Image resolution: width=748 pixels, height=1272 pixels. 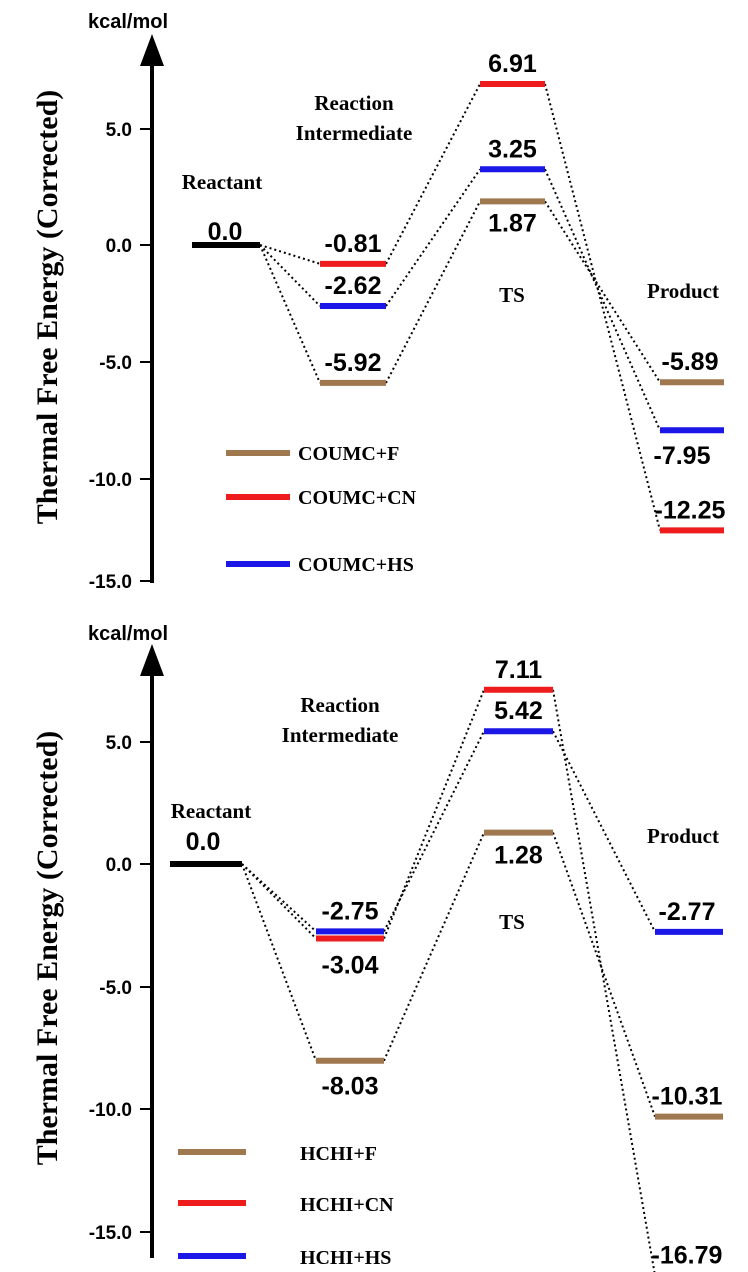 What do you see at coordinates (687, 912) in the screenshot?
I see `data-label: -2.77` at bounding box center [687, 912].